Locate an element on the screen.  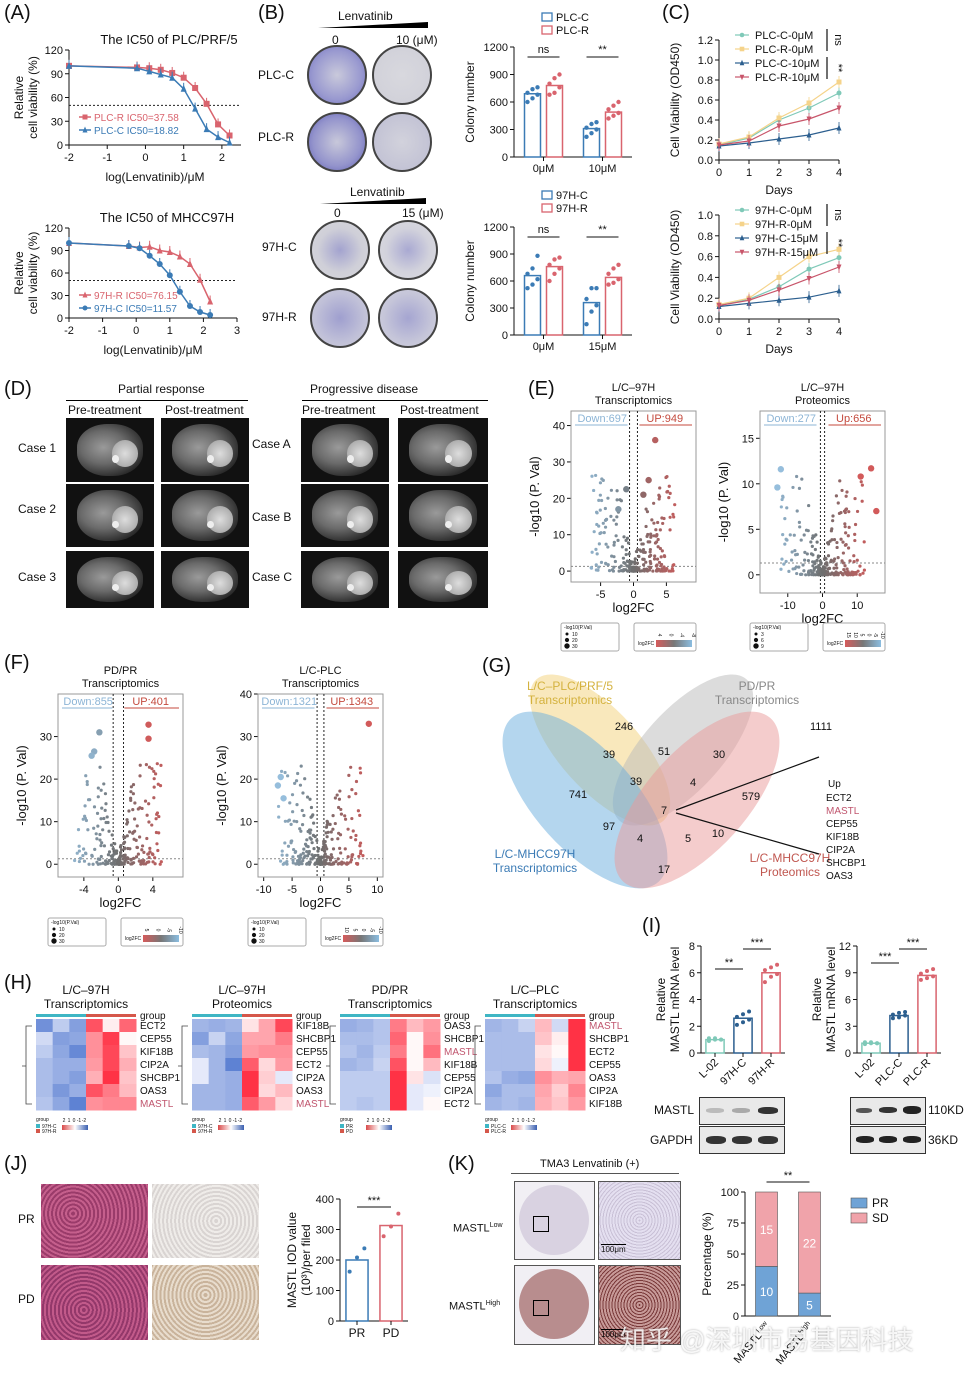
legend-label: PR is located at coordinates (880, 1203).